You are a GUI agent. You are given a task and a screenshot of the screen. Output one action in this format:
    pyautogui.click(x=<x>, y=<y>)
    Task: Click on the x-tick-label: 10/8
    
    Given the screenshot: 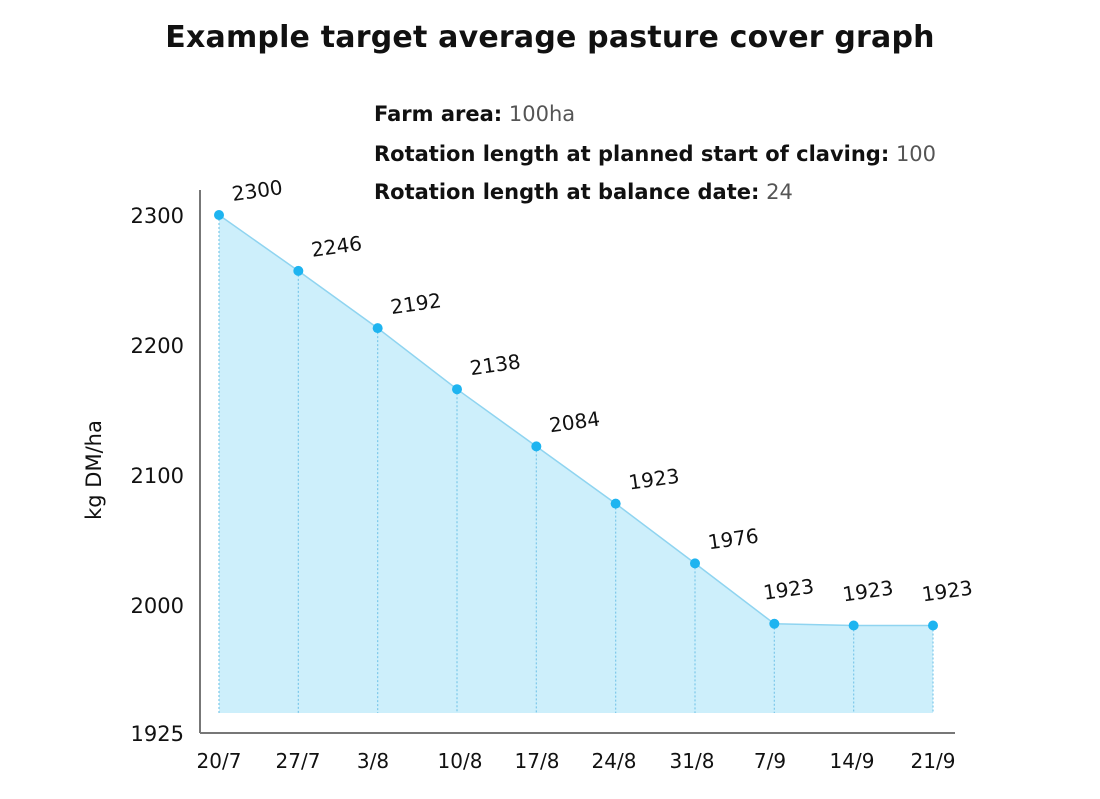 What is the action you would take?
    pyautogui.click(x=460, y=761)
    